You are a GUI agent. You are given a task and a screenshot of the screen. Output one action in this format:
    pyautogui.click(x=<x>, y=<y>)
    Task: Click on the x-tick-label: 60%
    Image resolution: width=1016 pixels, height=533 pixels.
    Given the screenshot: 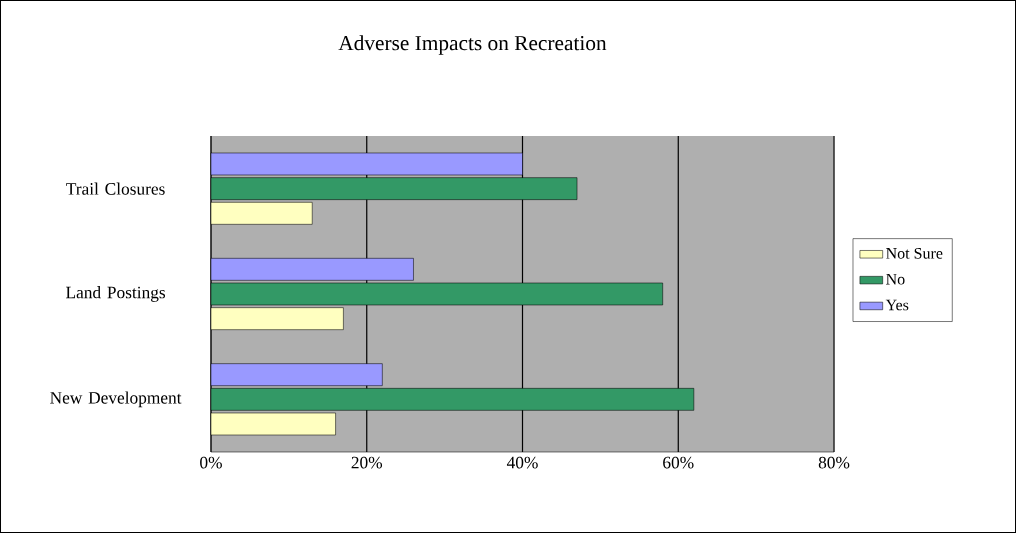 What is the action you would take?
    pyautogui.click(x=678, y=462)
    